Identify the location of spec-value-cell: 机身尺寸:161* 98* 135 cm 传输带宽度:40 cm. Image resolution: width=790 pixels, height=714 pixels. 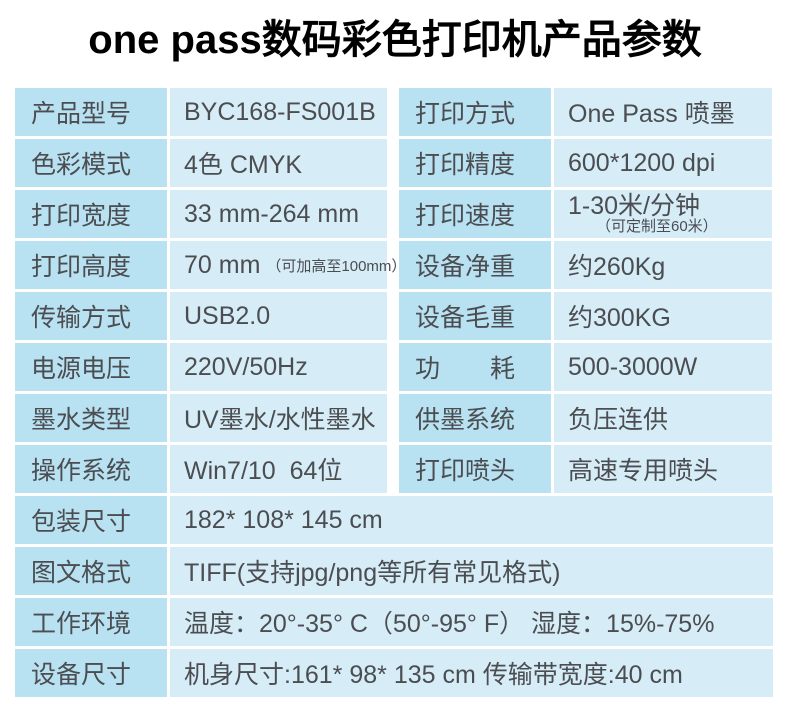
(471, 673).